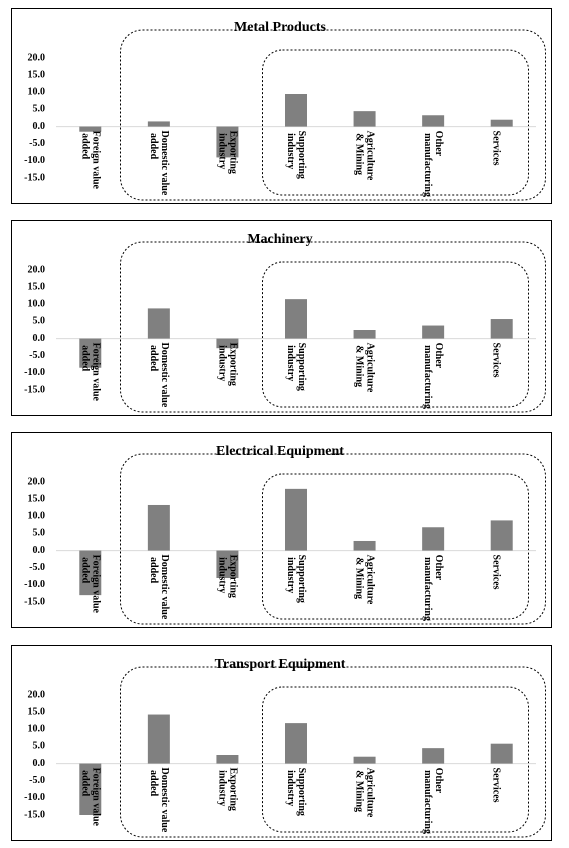 Image resolution: width=569 pixels, height=848 pixels. Describe the element at coordinates (280, 664) in the screenshot. I see `chart-title: Transport Equipment` at that location.